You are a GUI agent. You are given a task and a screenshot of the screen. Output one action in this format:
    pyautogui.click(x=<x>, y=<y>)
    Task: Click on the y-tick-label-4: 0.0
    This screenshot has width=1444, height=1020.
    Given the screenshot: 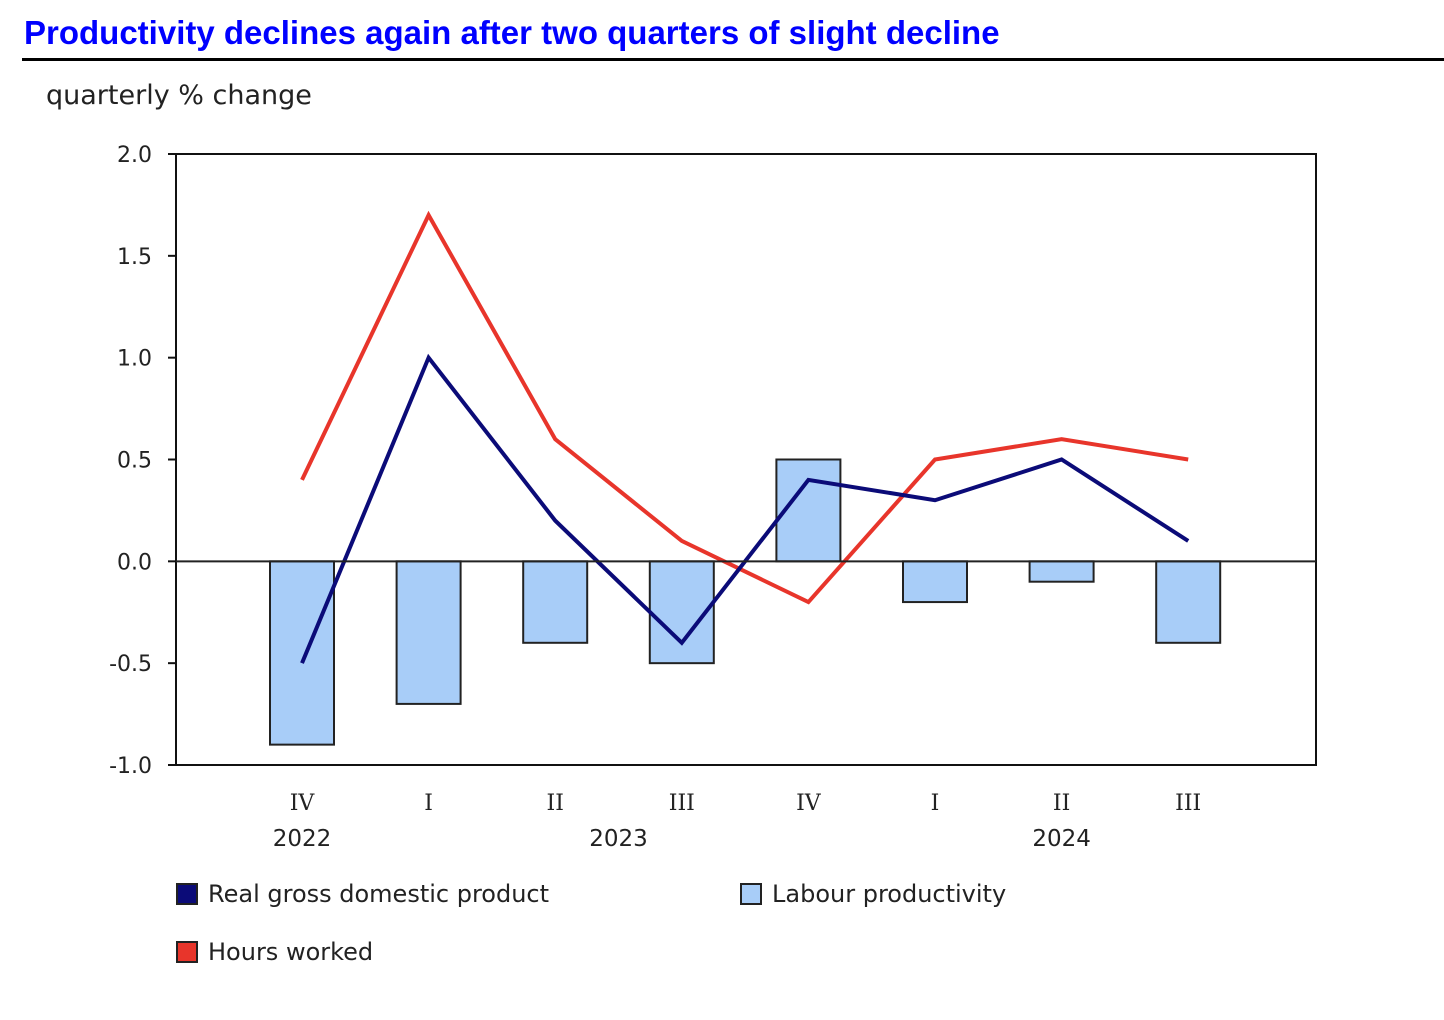 What is the action you would take?
    pyautogui.click(x=134, y=562)
    